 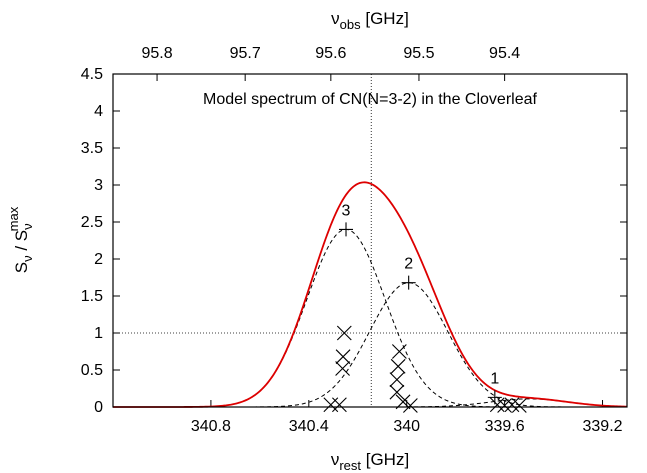 What do you see at coordinates (505, 426) in the screenshot?
I see `x-tick-label: 339.6` at bounding box center [505, 426].